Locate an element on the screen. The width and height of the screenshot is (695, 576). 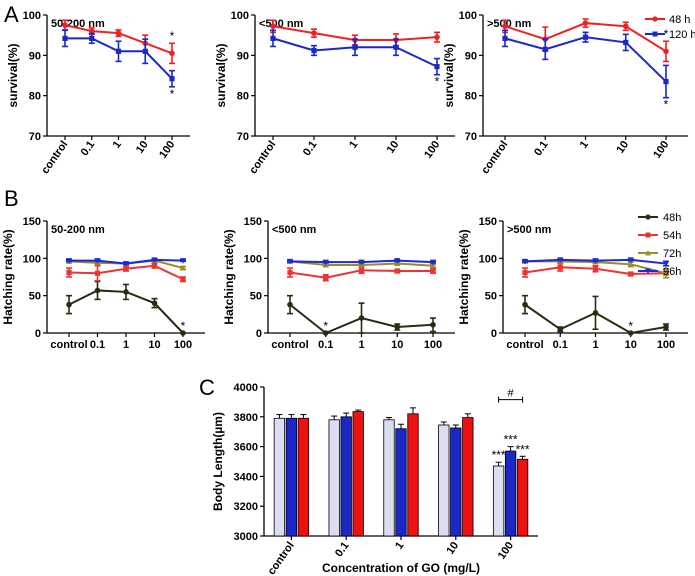
series-120h is located at coordinates (118, 58).